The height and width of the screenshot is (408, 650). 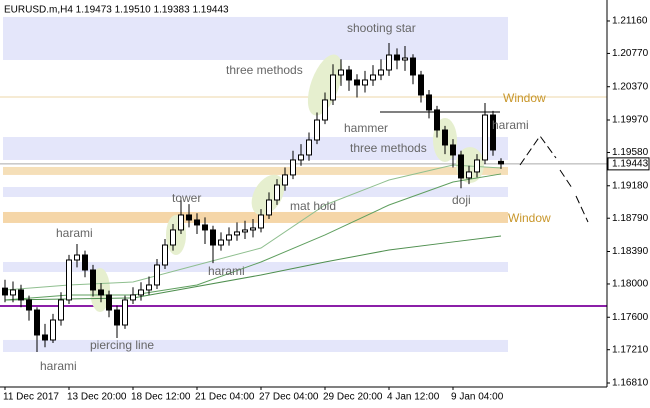 I want to click on y-tick-label: 1.17210, so click(x=630, y=349).